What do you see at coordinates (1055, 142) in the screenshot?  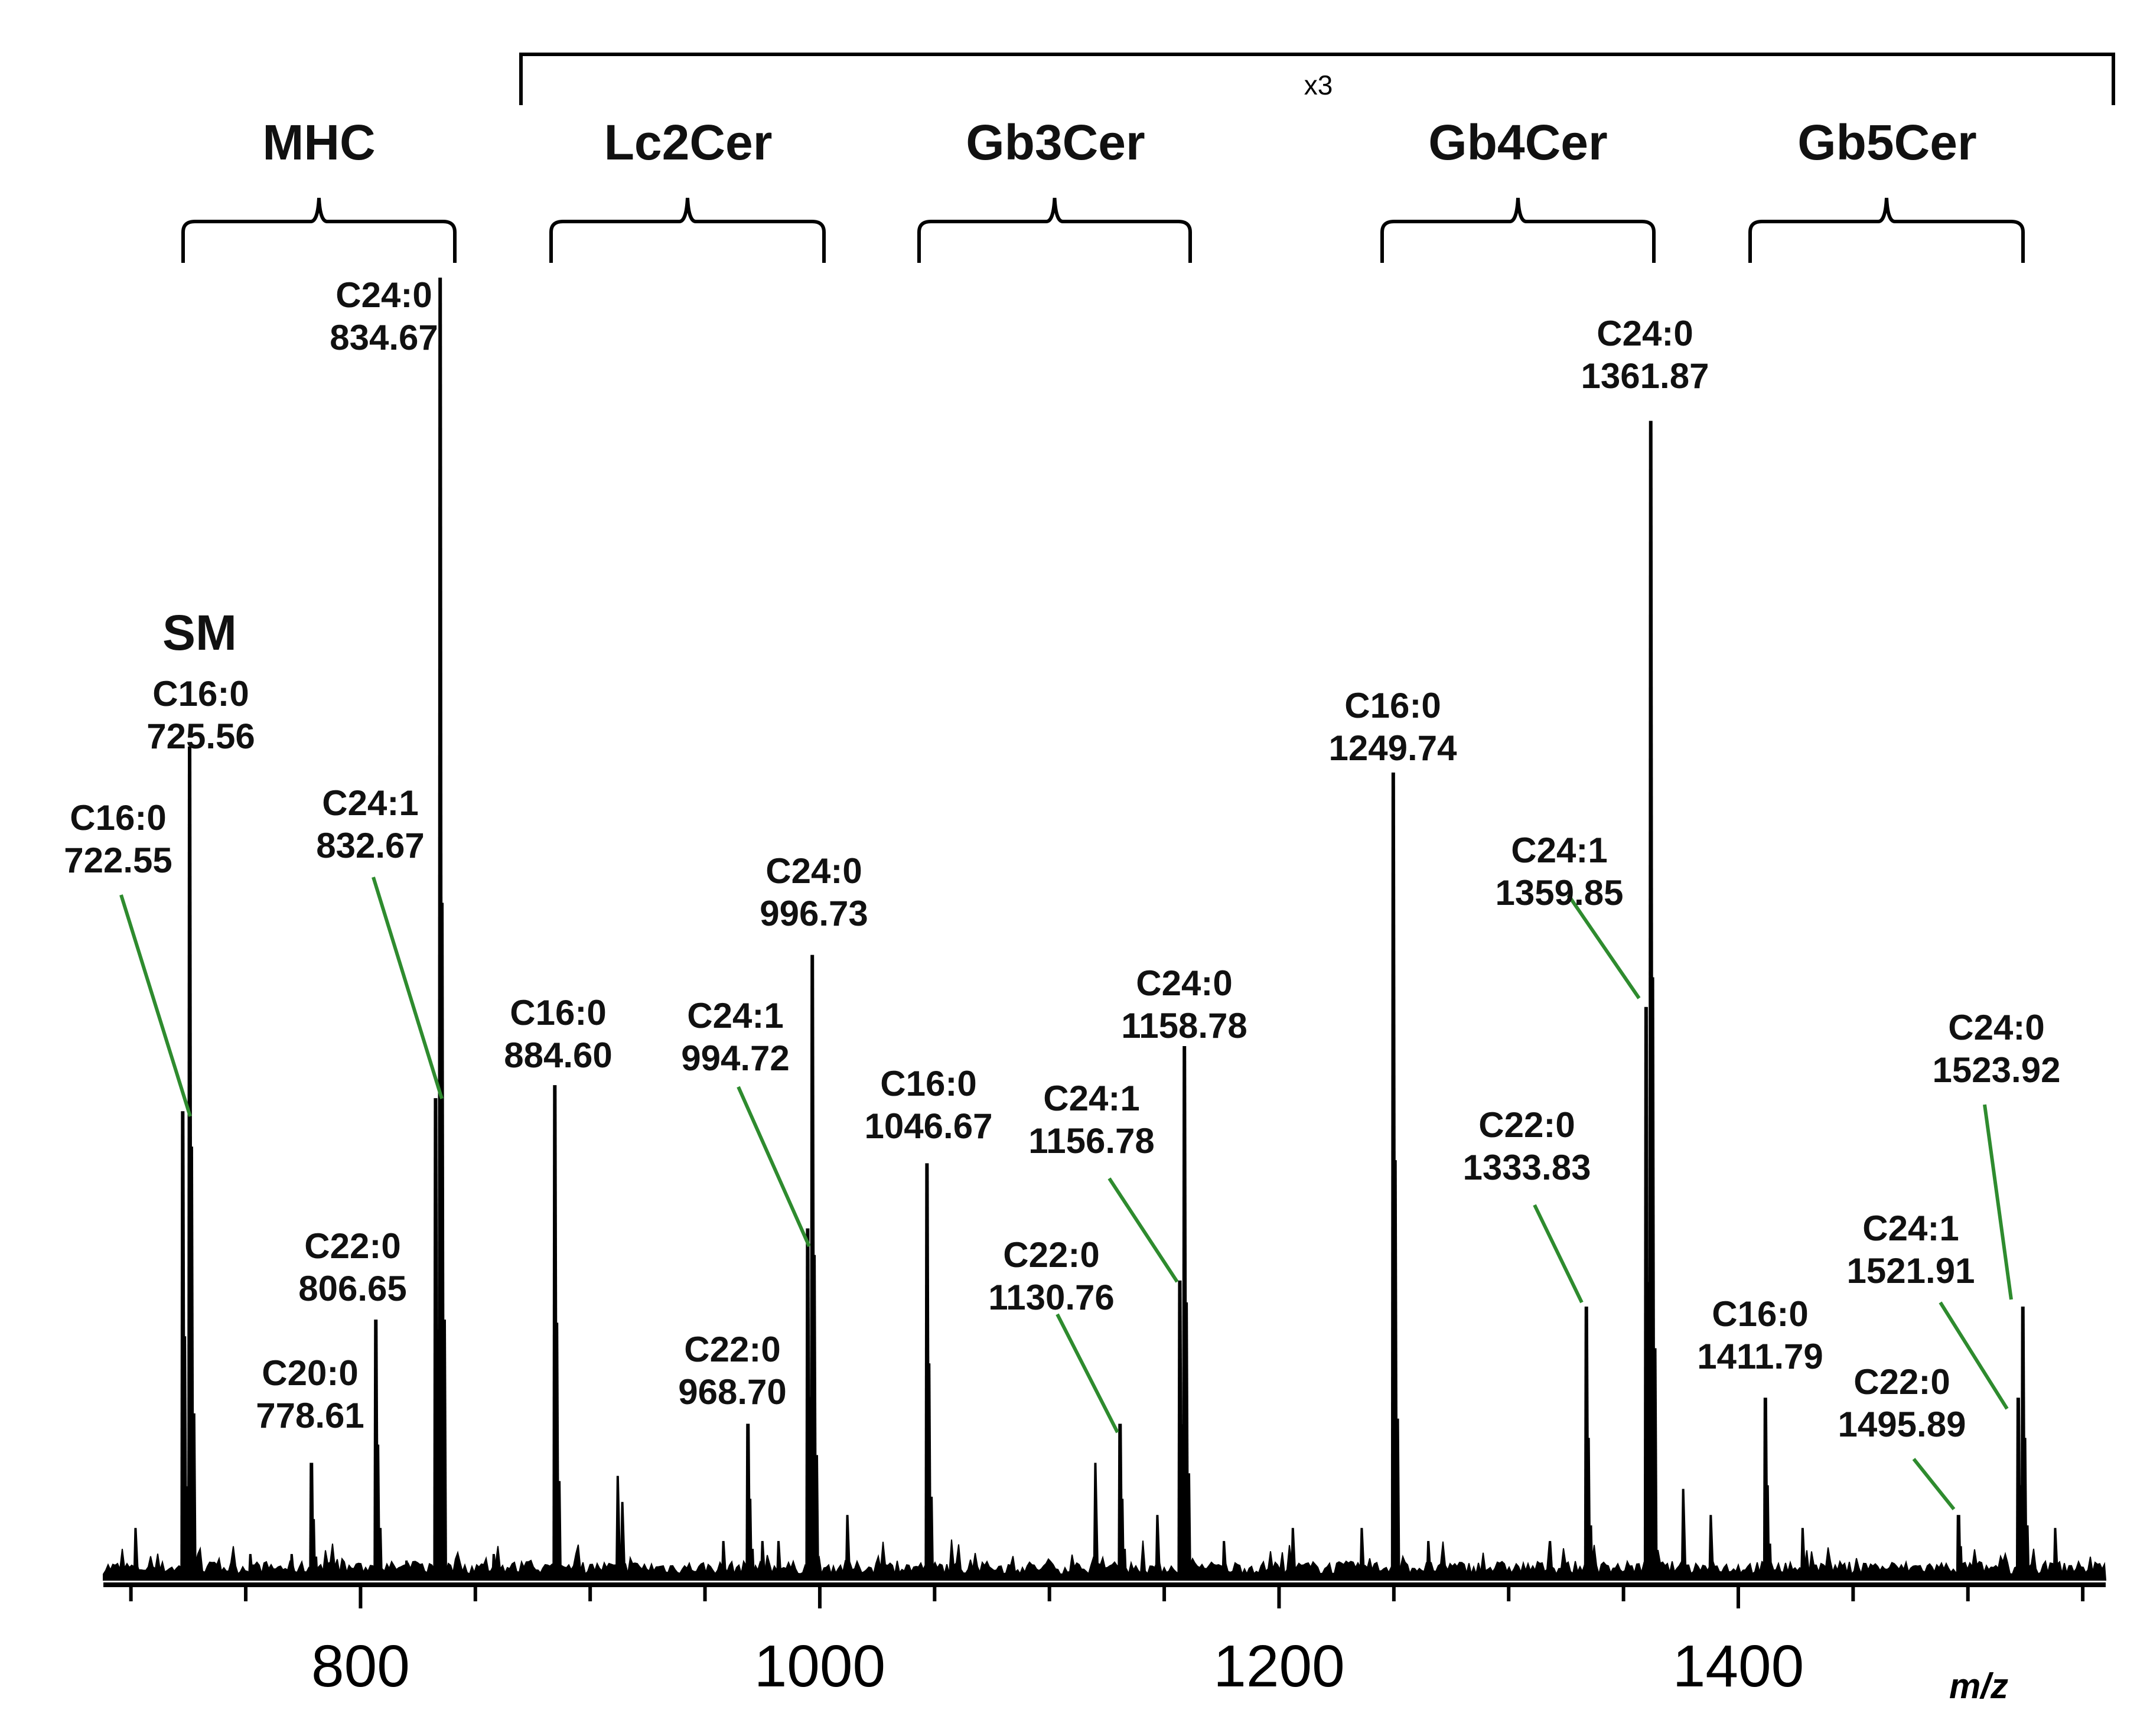 I see `group-label-gb3cer: Gb3Cer` at bounding box center [1055, 142].